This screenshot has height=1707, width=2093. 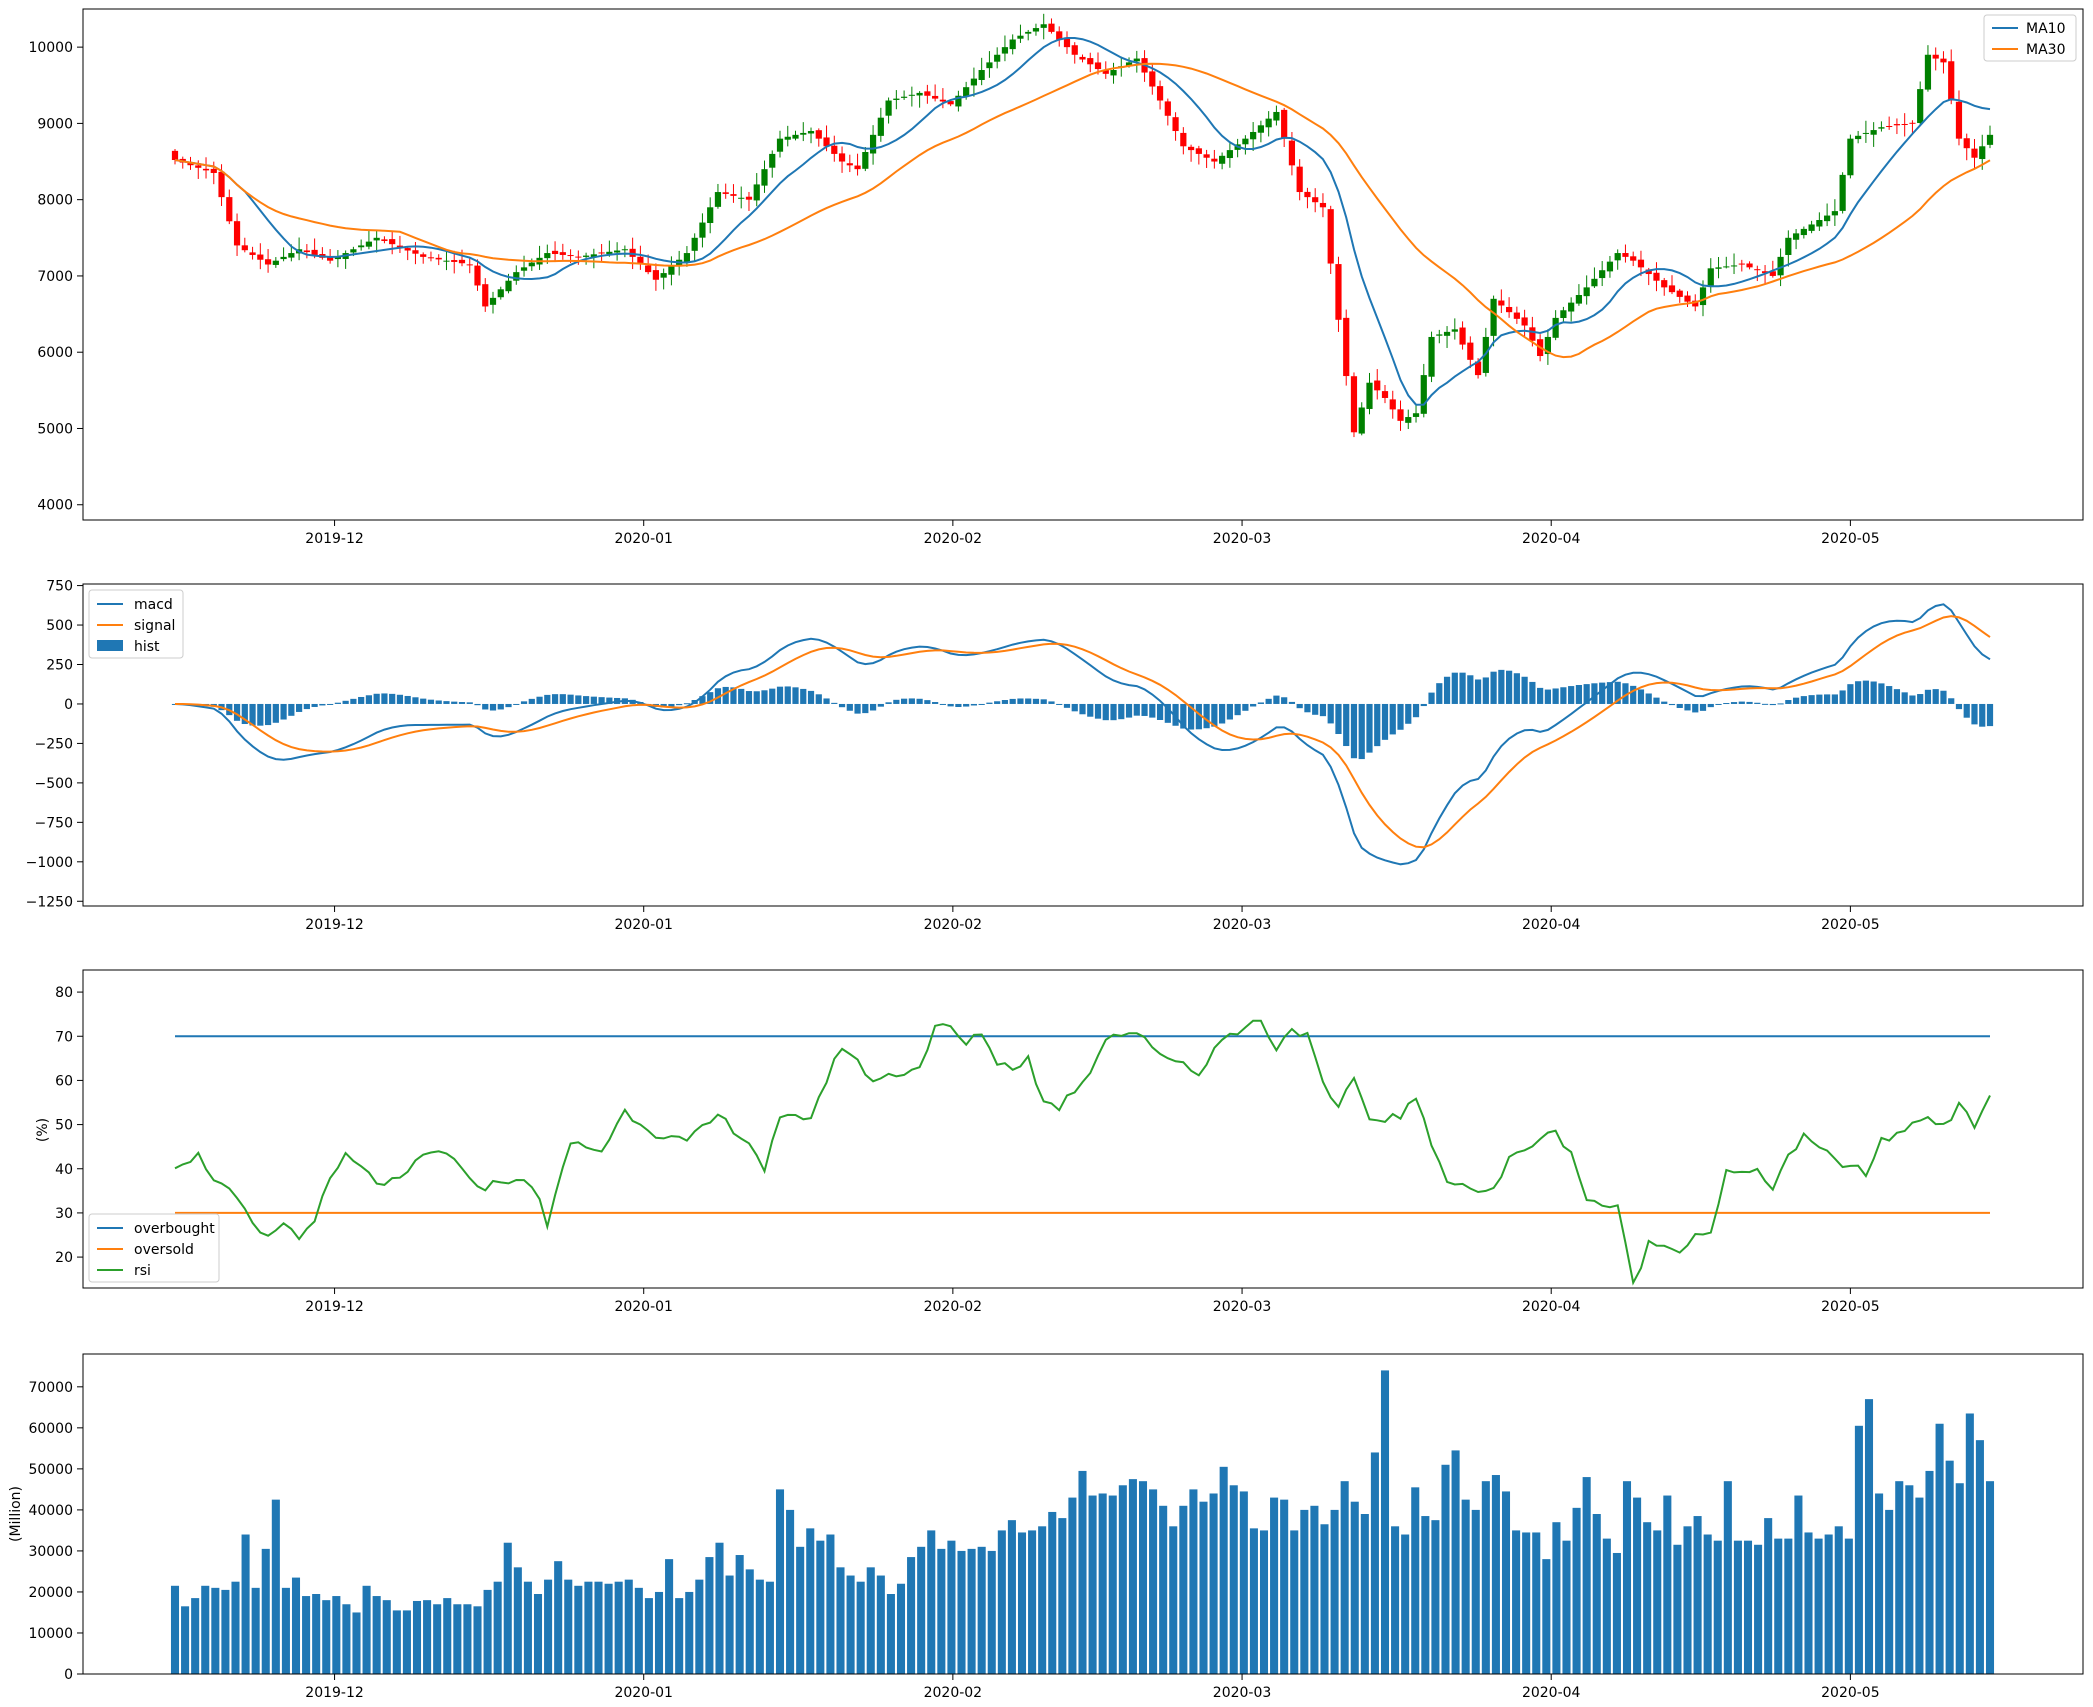 What do you see at coordinates (643, 1307) in the screenshot?
I see `x-tick-label: 2020-01` at bounding box center [643, 1307].